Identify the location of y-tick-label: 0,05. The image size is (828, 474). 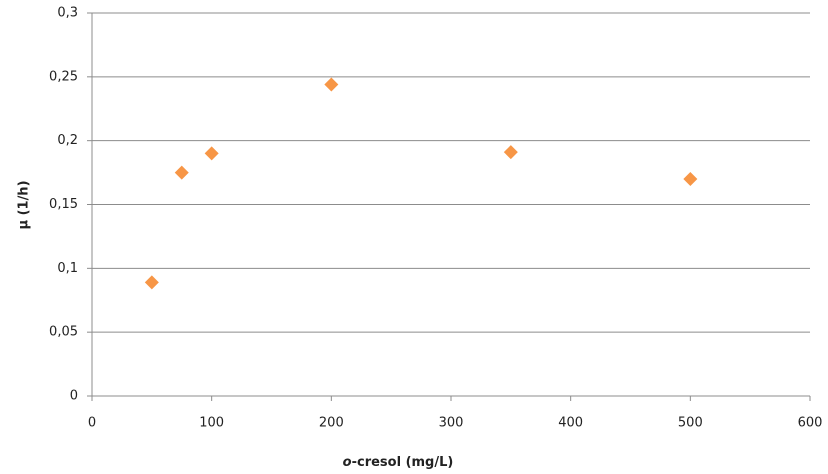
(63, 332).